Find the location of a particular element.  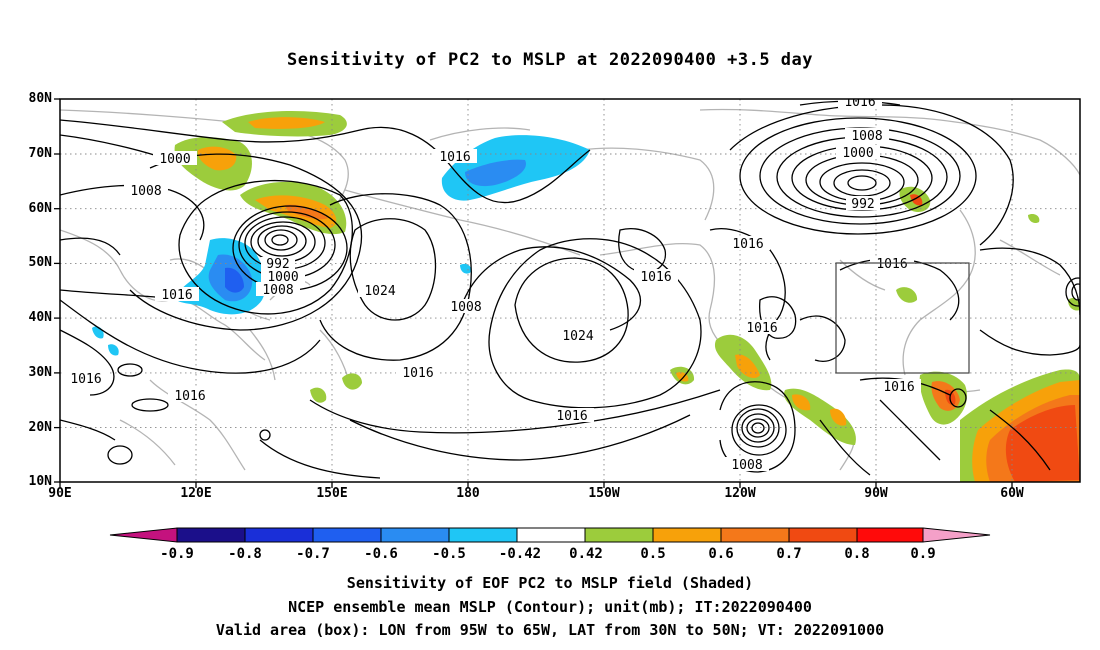

colorbar-label: -0.6 is located at coordinates (381, 554).